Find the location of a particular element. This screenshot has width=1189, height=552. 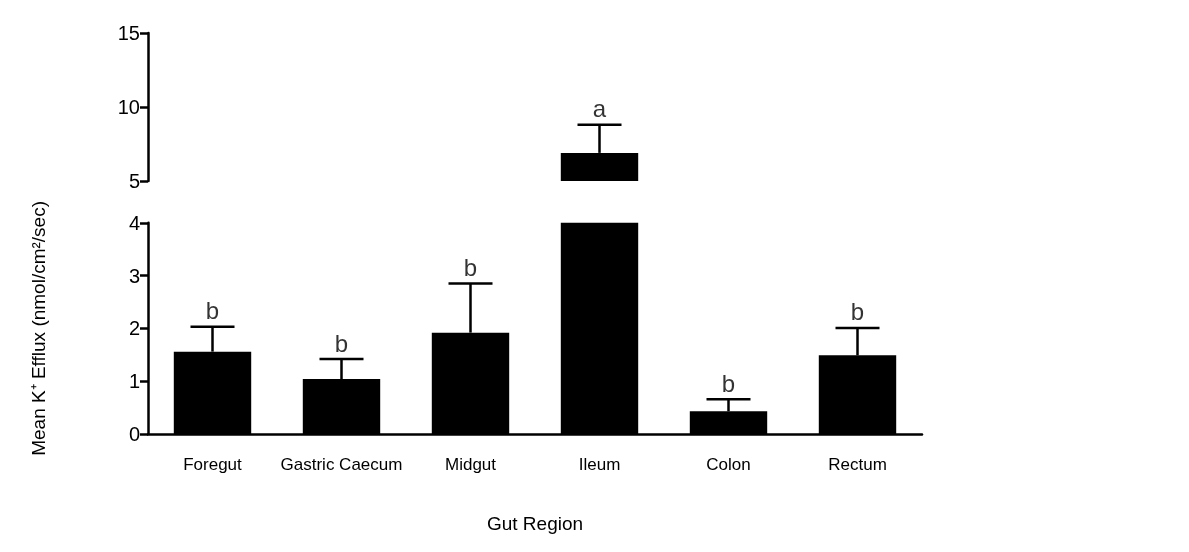

x-tick-label: Rectum is located at coordinates (857, 464).